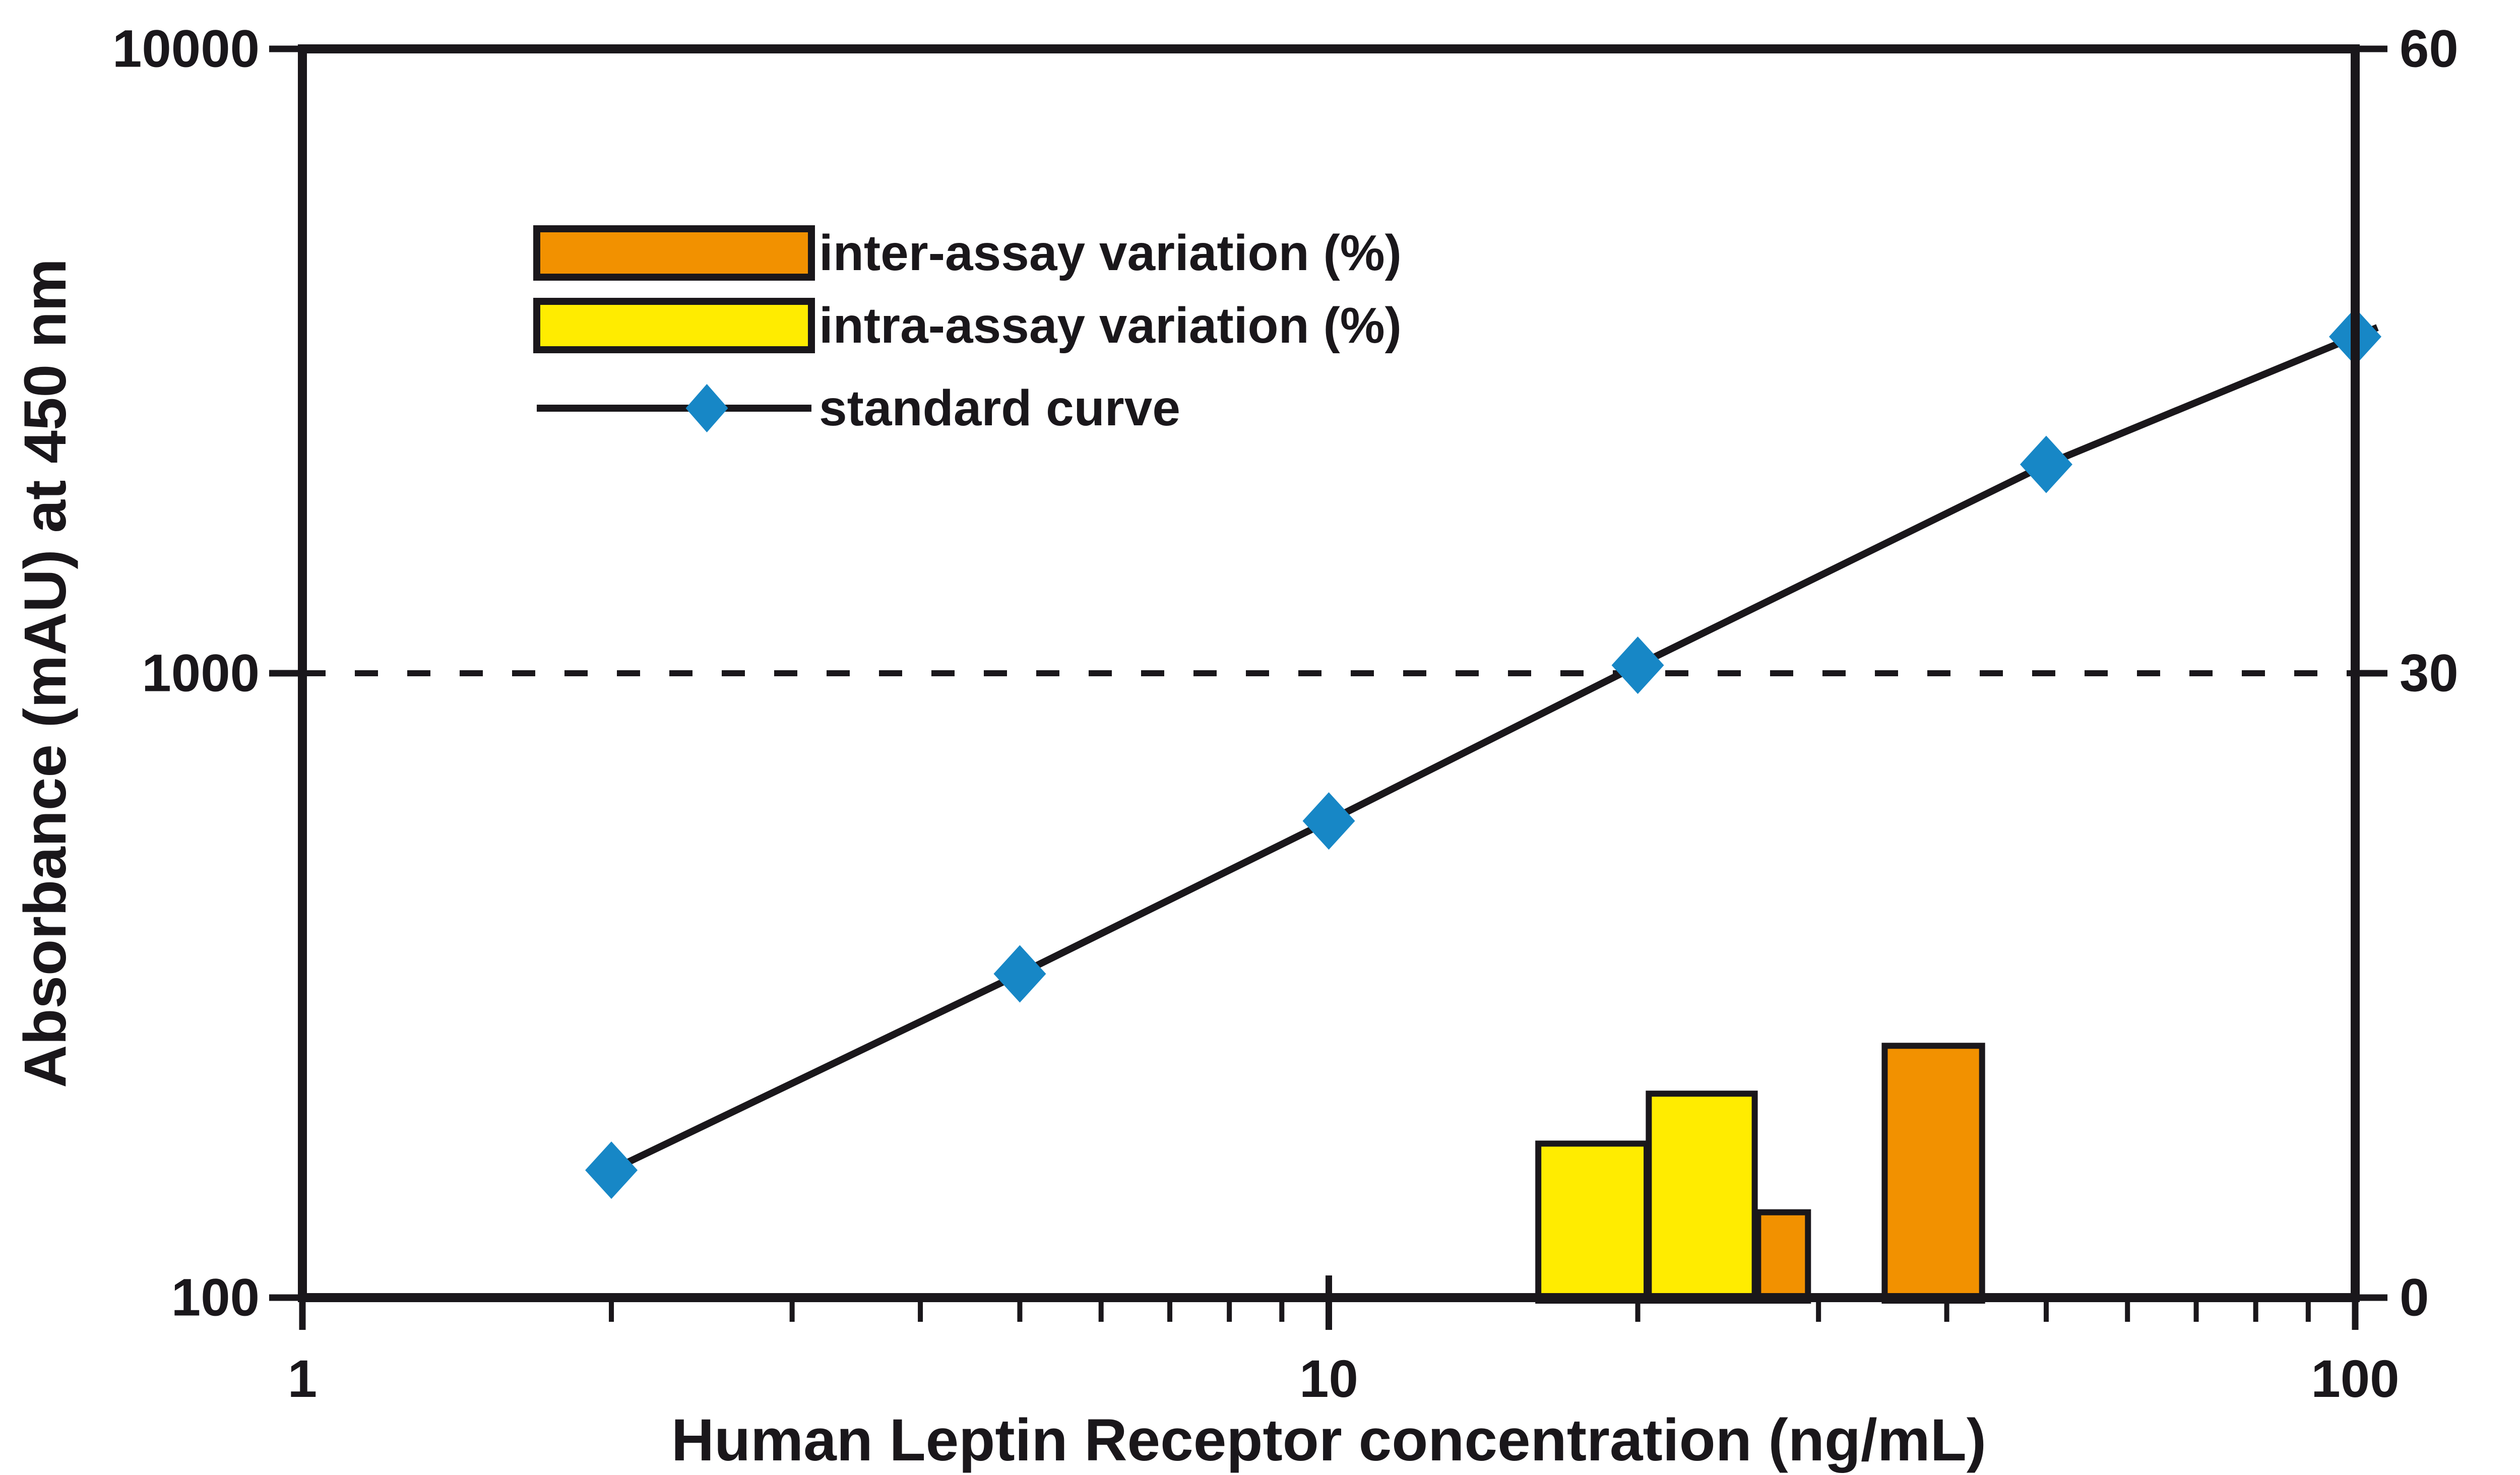  I want to click on legend-swatch-intra, so click(674, 325).